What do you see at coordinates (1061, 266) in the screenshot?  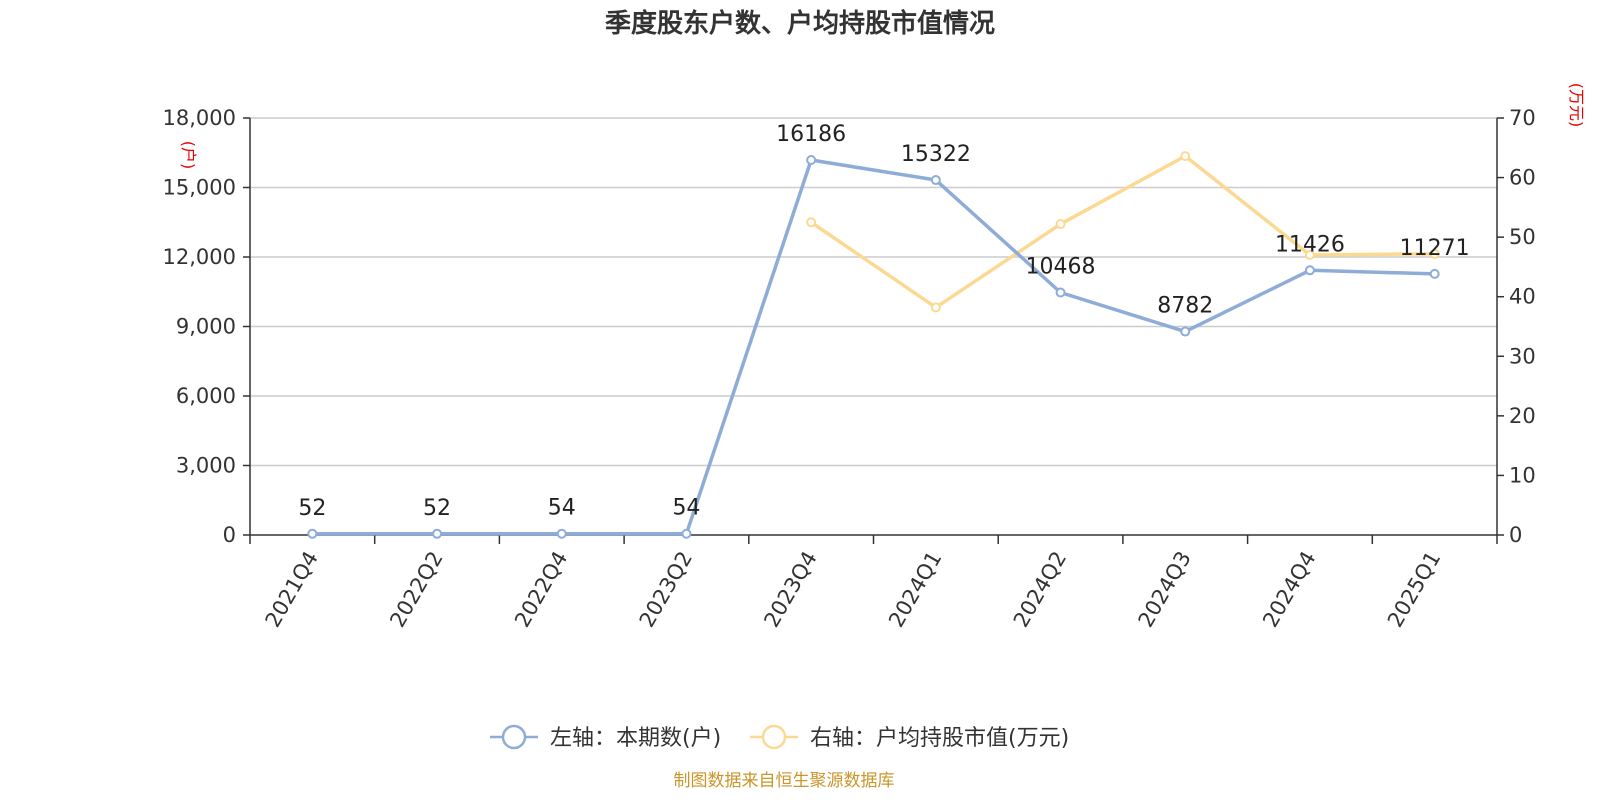 I see `data-label: 10468` at bounding box center [1061, 266].